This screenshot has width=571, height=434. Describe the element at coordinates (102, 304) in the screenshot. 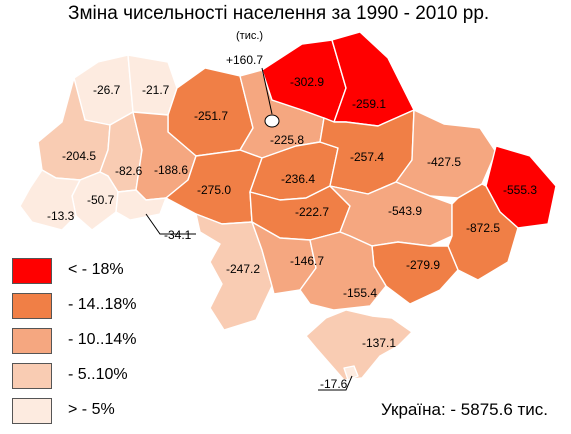

I see `legend-label-14-18: - 14..18%` at that location.